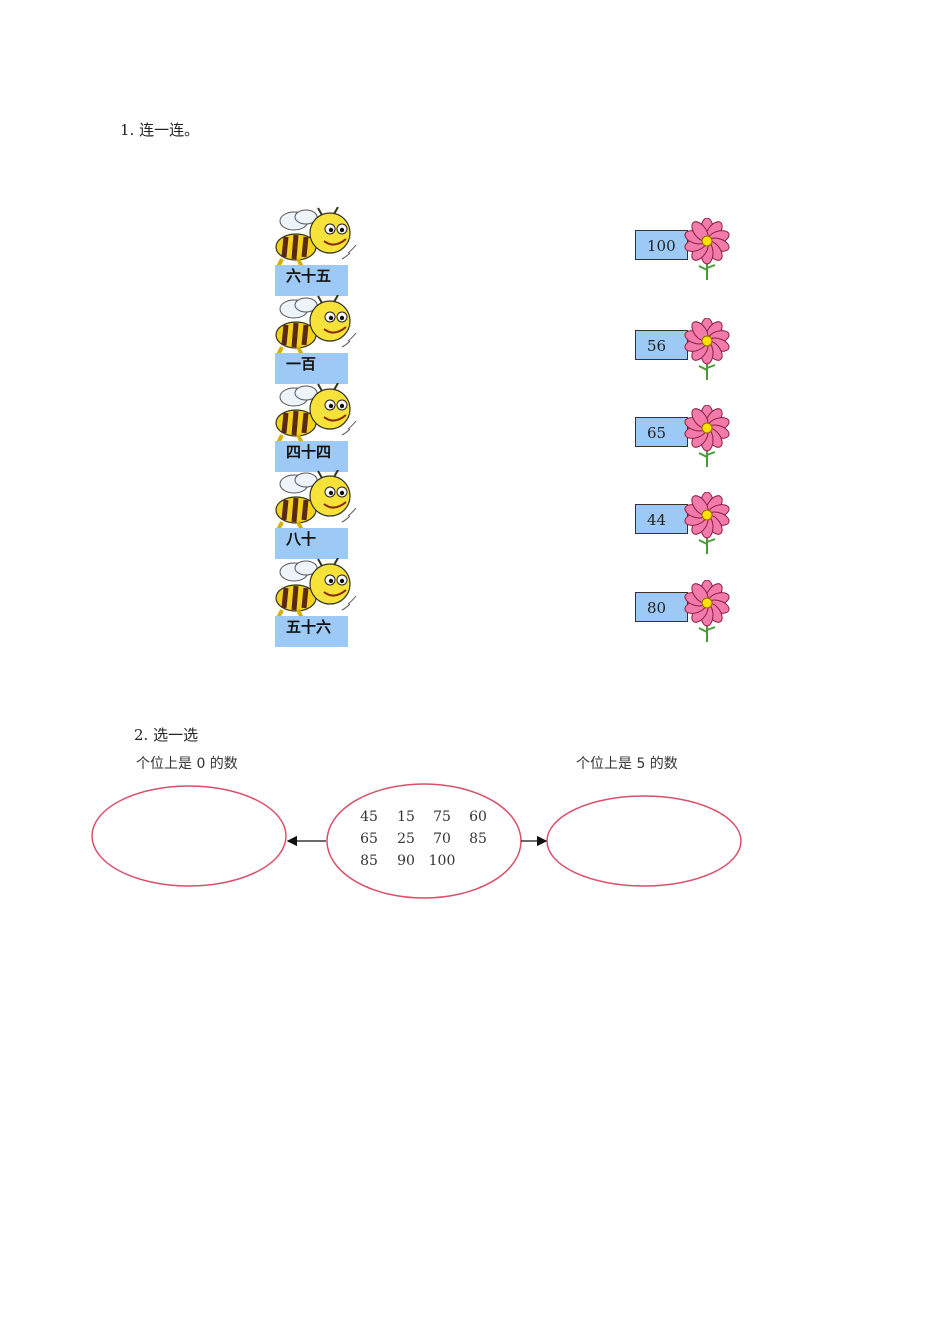 This screenshot has height=1344, width=950. Describe the element at coordinates (311, 368) in the screenshot. I see `bee-number-word-label: 一百` at that location.